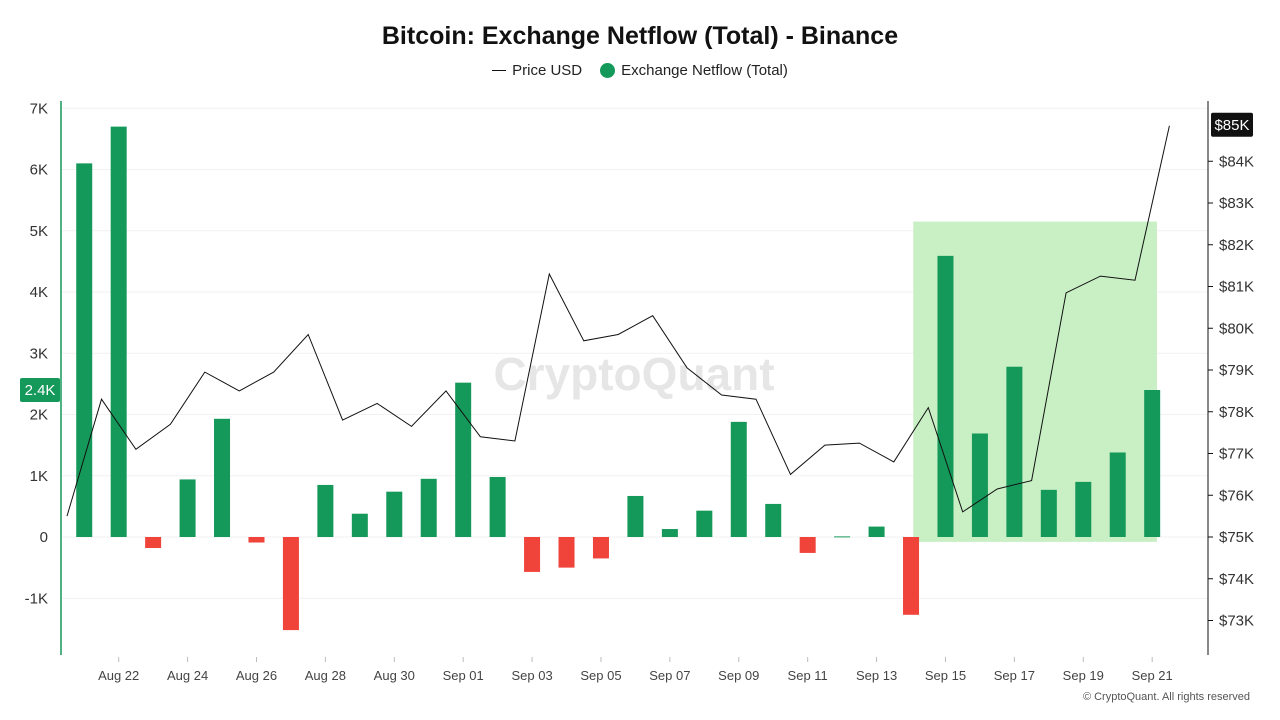 The image size is (1280, 720). What do you see at coordinates (945, 675) in the screenshot?
I see `x-tick-label: Sep 15` at bounding box center [945, 675].